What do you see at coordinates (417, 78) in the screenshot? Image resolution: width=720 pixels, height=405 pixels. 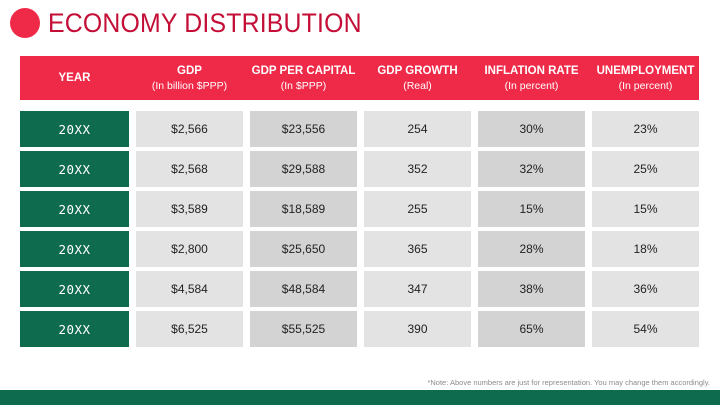 I see `header-gdp-growth: GDP GROWTH (Real)` at bounding box center [417, 78].